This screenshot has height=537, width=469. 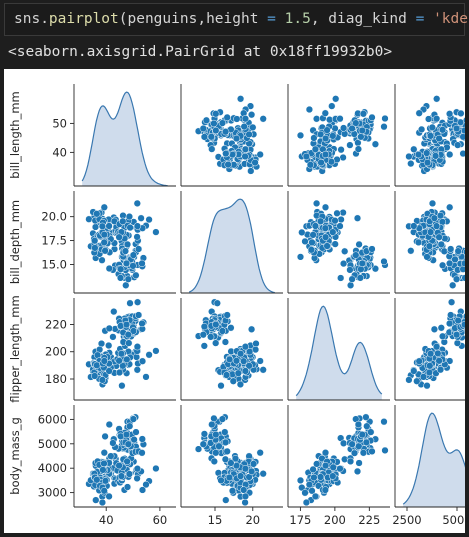 I want to click on code-token, so click(x=280, y=19).